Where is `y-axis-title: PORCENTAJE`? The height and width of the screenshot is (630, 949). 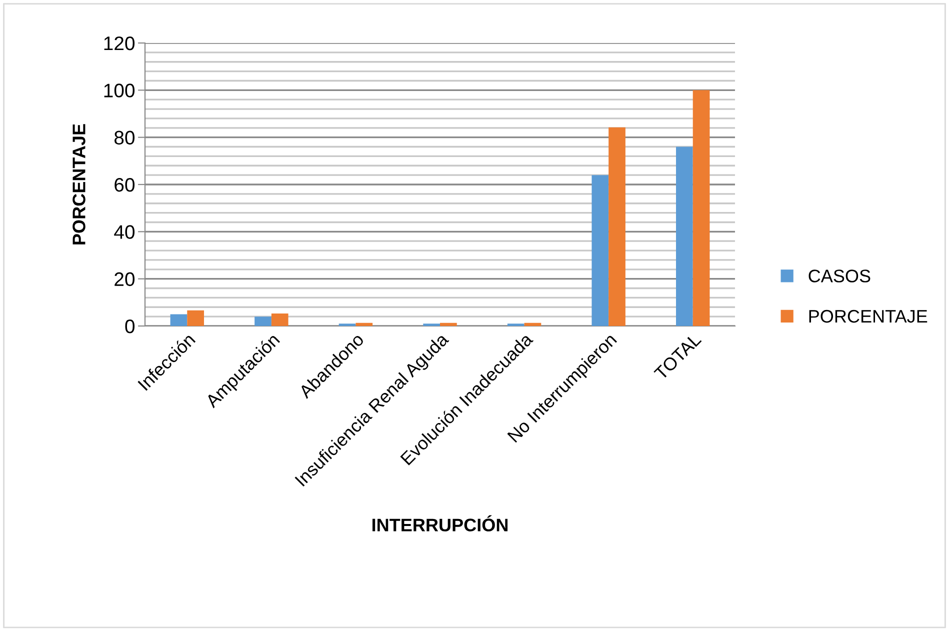 y-axis-title: PORCENTAJE is located at coordinates (79, 184).